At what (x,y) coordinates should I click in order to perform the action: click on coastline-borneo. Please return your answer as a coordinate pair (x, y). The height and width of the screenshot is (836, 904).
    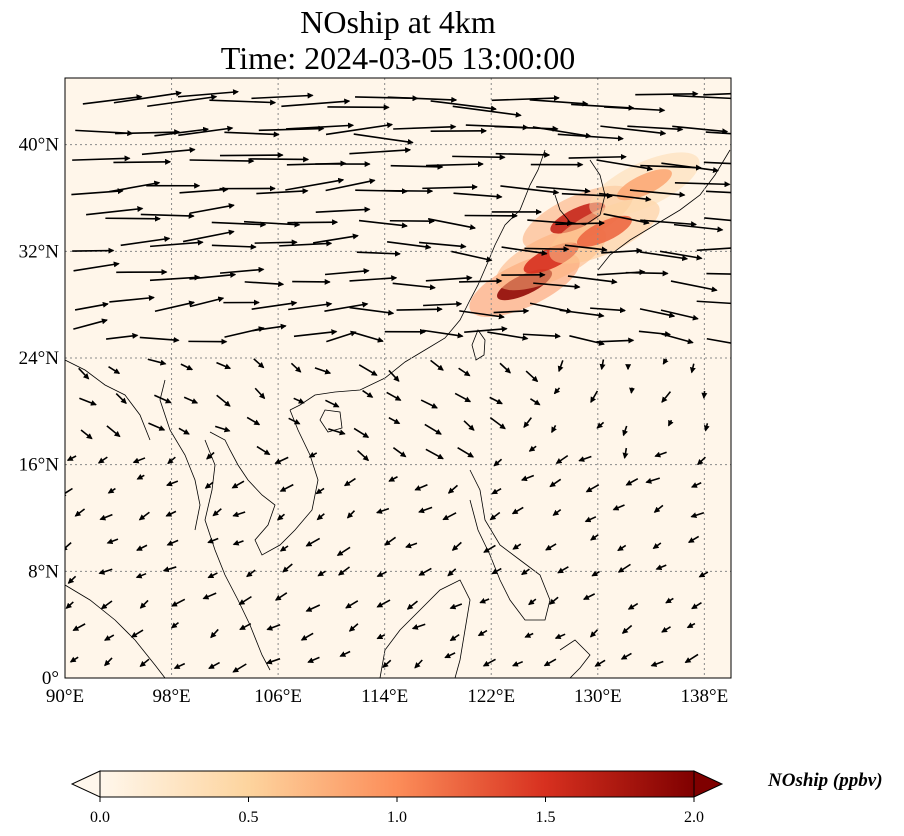
    Looking at the image, I should click on (425, 628).